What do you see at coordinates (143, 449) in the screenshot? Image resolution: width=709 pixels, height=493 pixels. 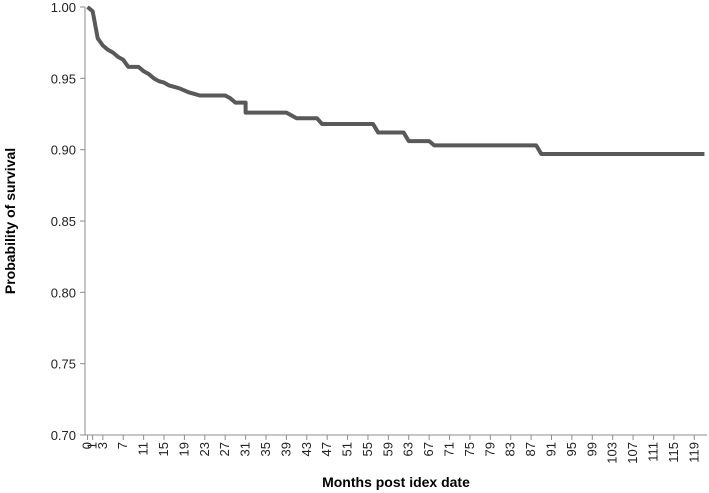 I see `x-tick-label: 11` at bounding box center [143, 449].